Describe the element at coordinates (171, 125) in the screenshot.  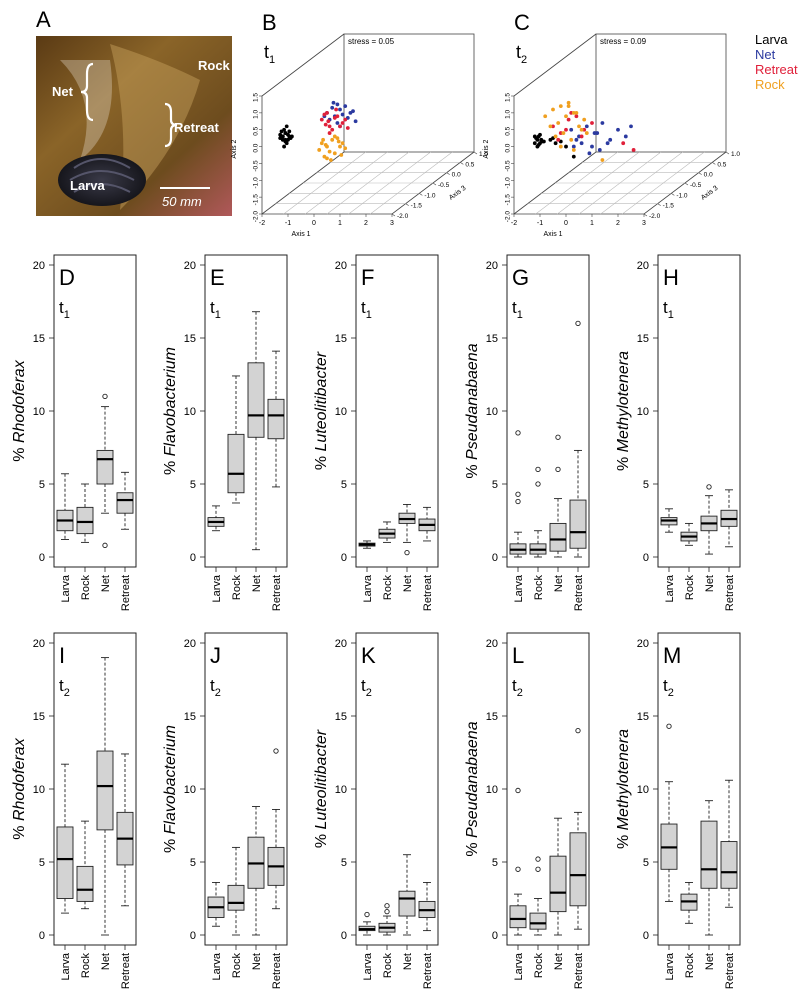
I see `retreat-brace` at that location.